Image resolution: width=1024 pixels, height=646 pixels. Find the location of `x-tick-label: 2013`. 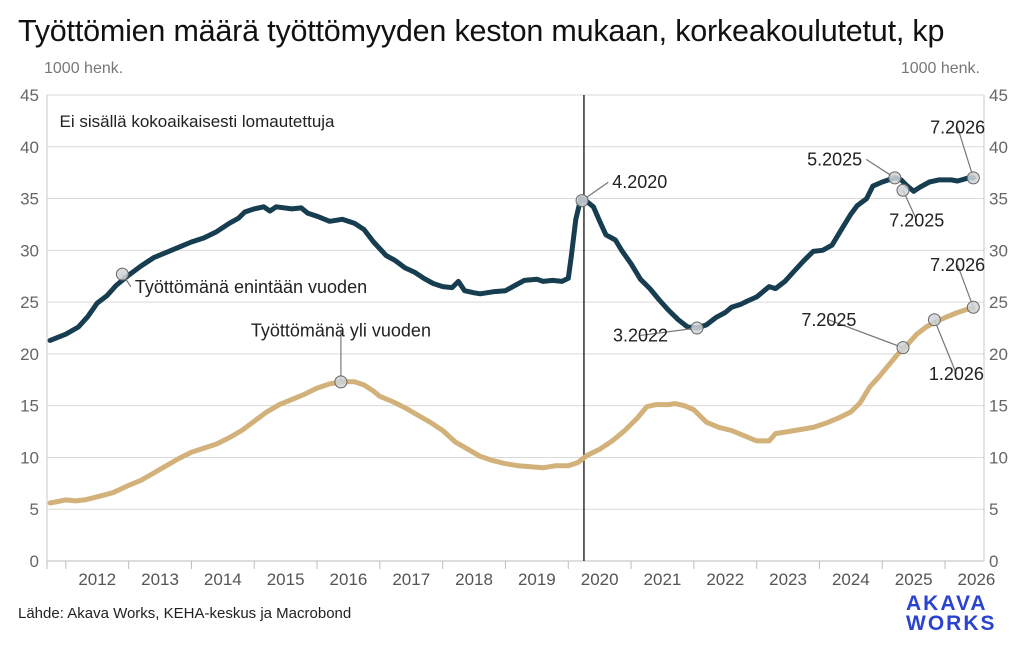

x-tick-label: 2013 is located at coordinates (160, 579).